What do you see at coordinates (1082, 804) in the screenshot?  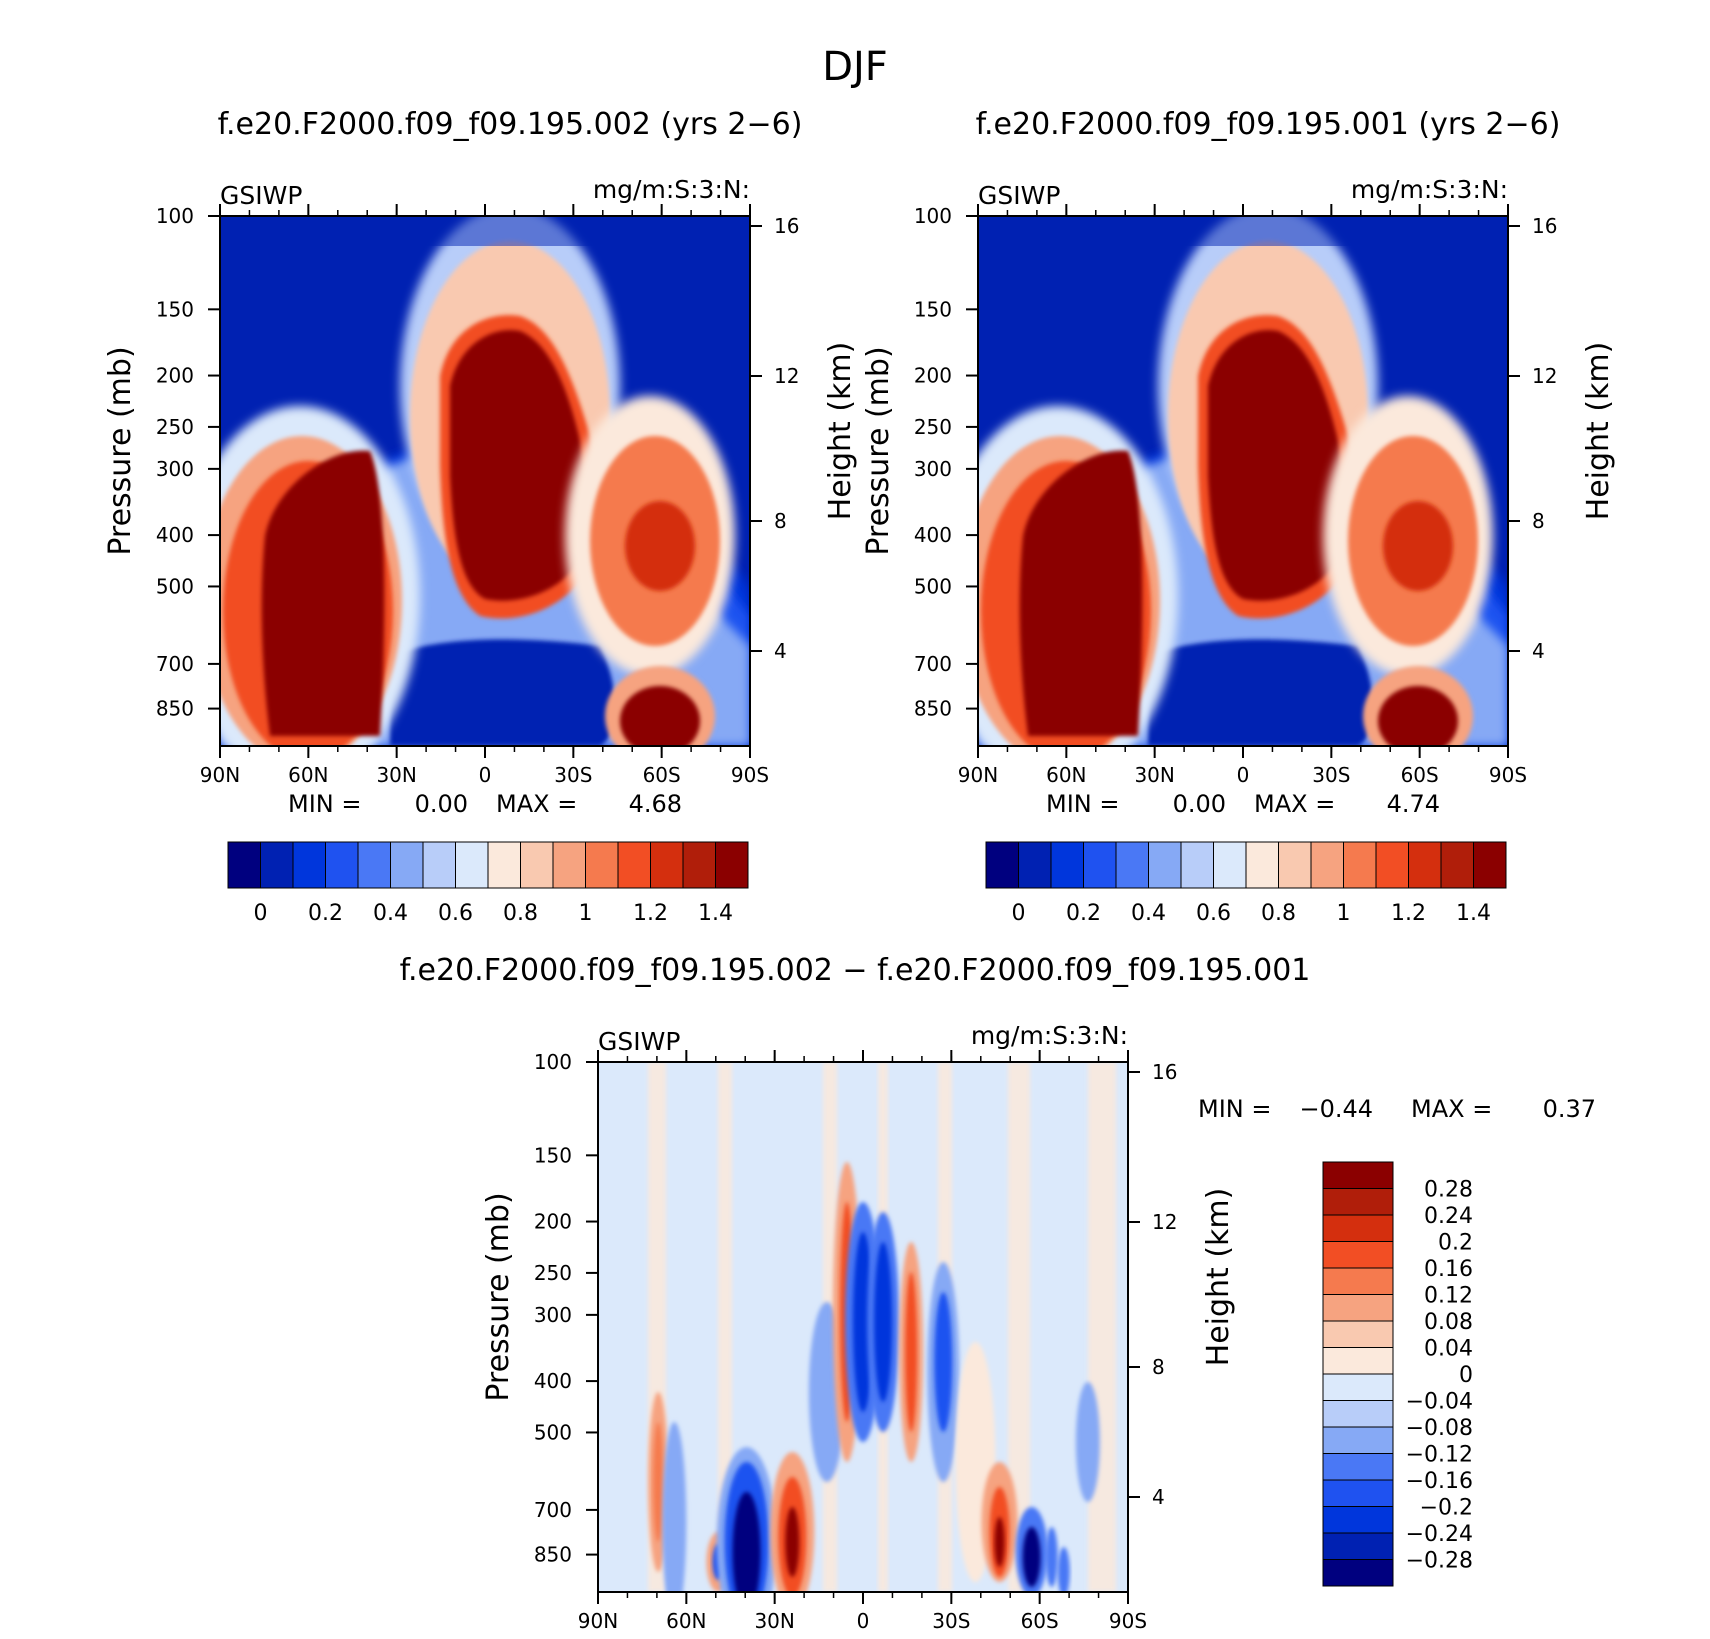 I see `min-label: MIN =` at bounding box center [1082, 804].